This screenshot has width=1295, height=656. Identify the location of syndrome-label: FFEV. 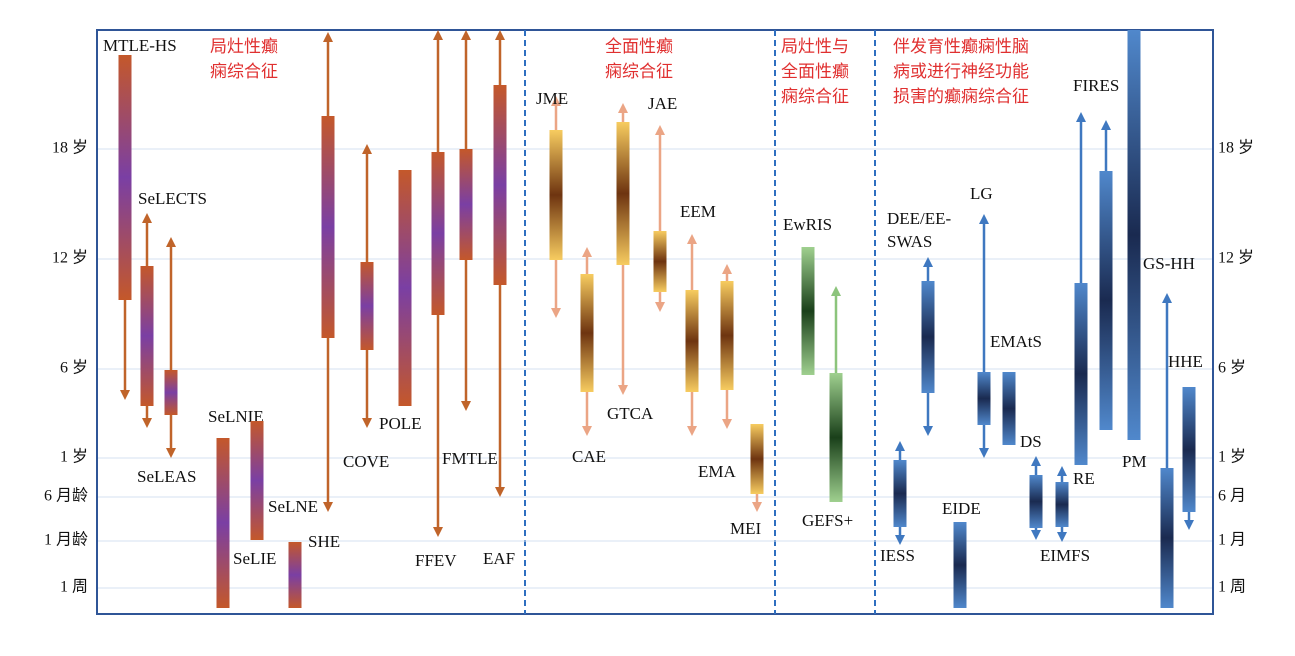
(436, 560).